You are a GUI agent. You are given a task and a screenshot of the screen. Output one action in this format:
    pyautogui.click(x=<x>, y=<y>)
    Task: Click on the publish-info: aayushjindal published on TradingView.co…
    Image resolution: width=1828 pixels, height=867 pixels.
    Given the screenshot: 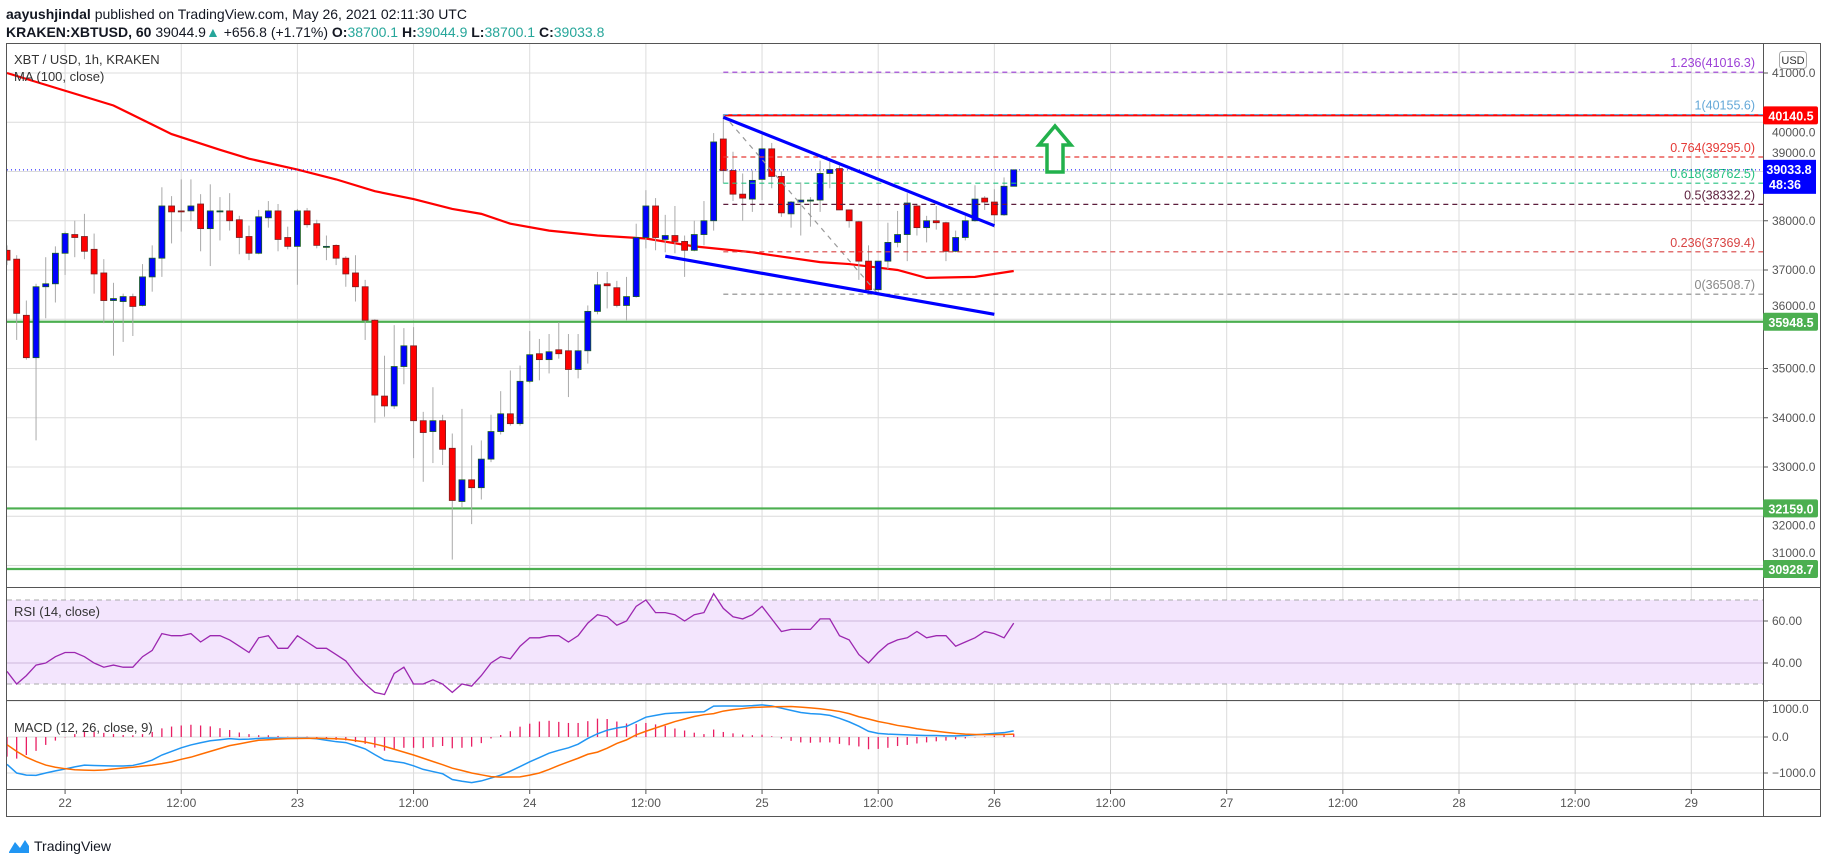 What is the action you would take?
    pyautogui.click(x=236, y=14)
    